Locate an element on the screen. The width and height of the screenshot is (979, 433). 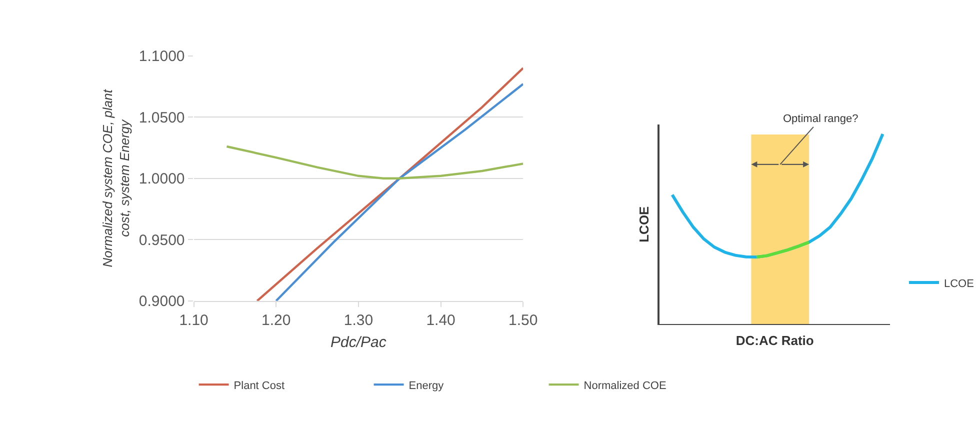
y-tick-label: 0.9000 is located at coordinates (161, 301).